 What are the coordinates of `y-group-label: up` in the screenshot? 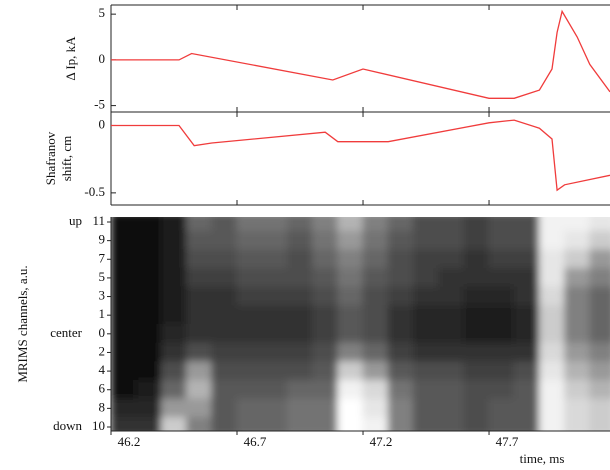 It's located at (75, 220).